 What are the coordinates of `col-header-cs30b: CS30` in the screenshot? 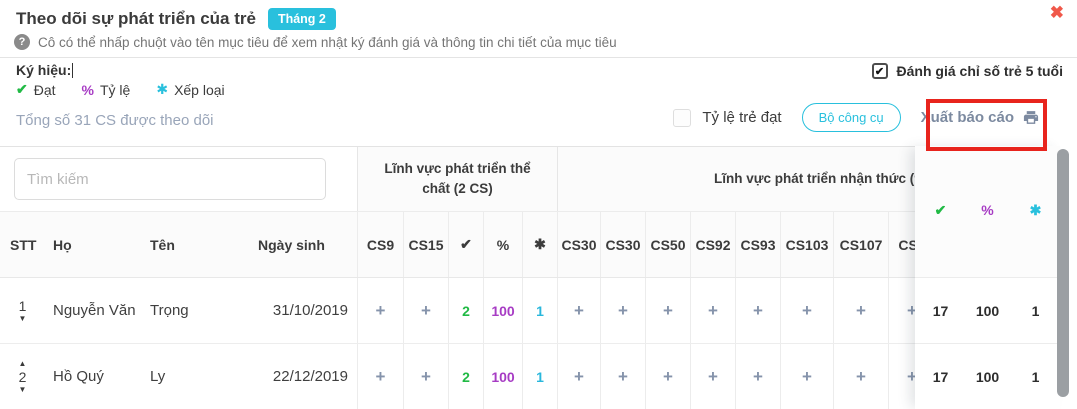 It's located at (622, 244).